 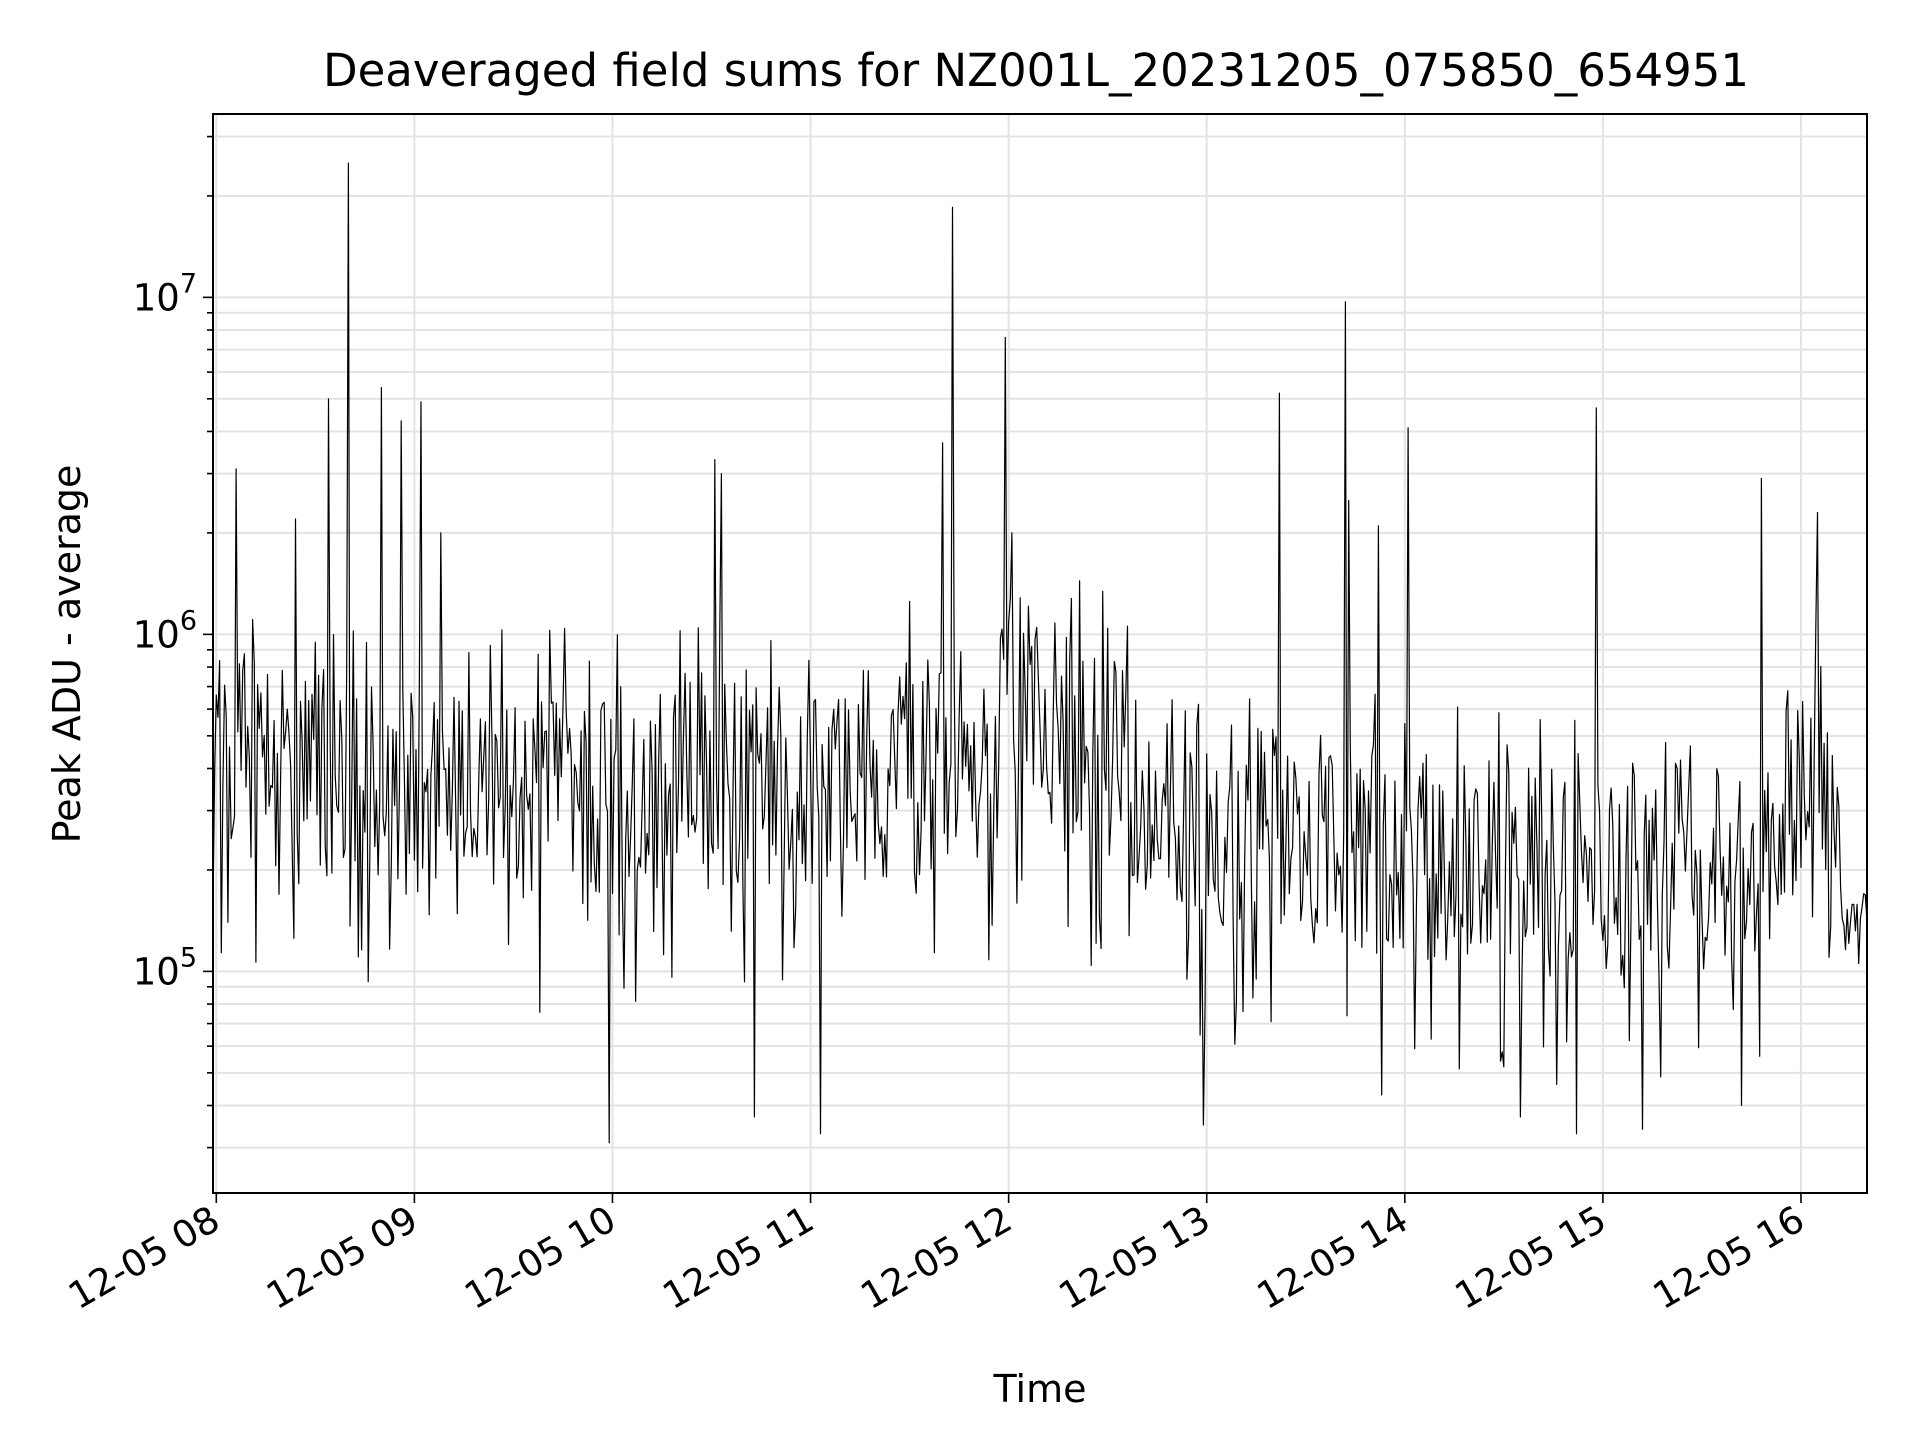 What do you see at coordinates (144, 1258) in the screenshot?
I see `x-tick-label: 12-05 08` at bounding box center [144, 1258].